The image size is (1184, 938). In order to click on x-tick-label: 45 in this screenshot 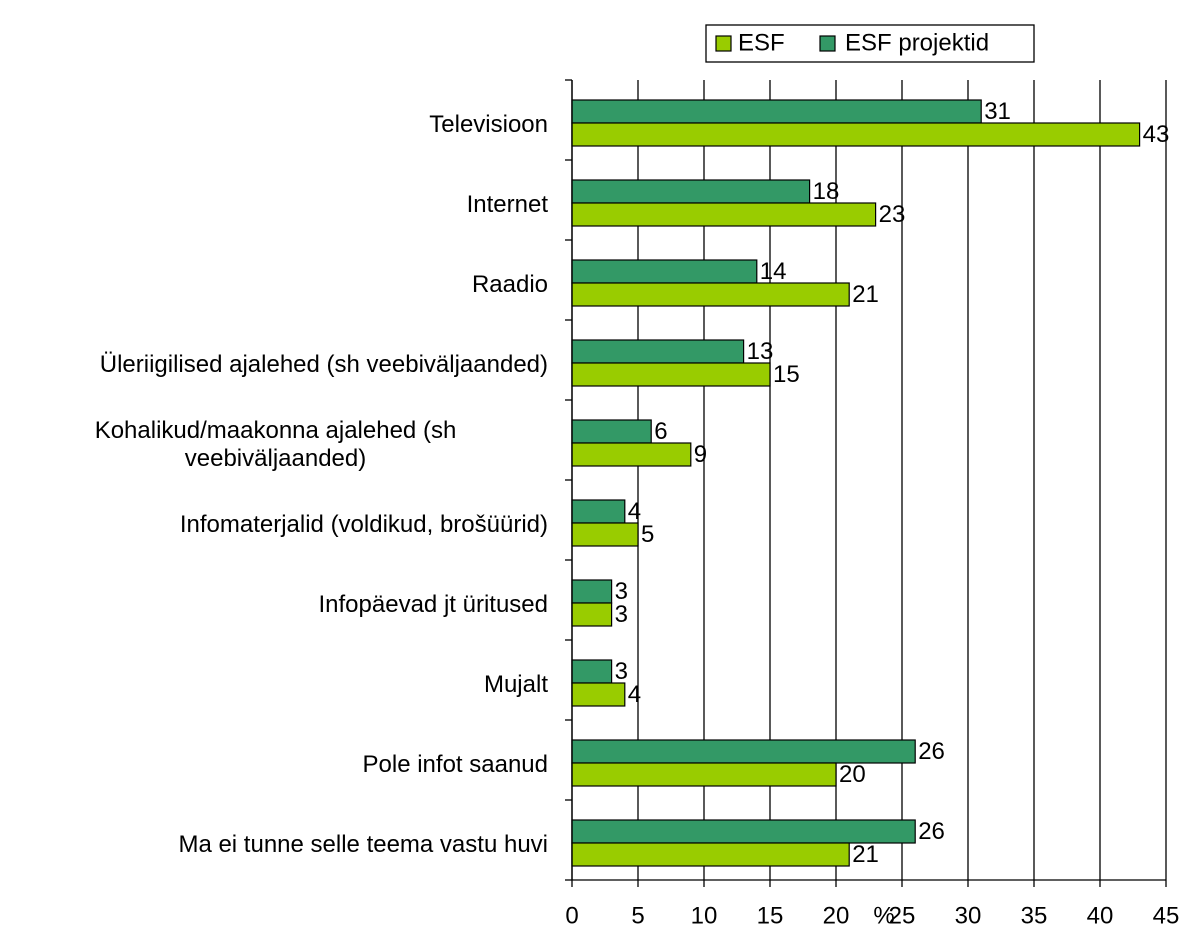, I will do `click(1166, 915)`.